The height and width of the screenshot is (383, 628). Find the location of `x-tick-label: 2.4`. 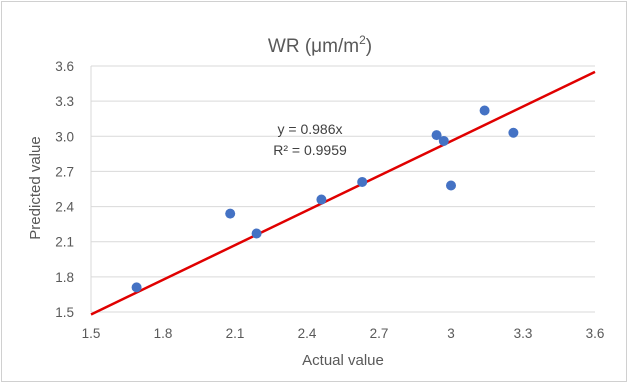

x-tick-label: 2.4 is located at coordinates (307, 333).